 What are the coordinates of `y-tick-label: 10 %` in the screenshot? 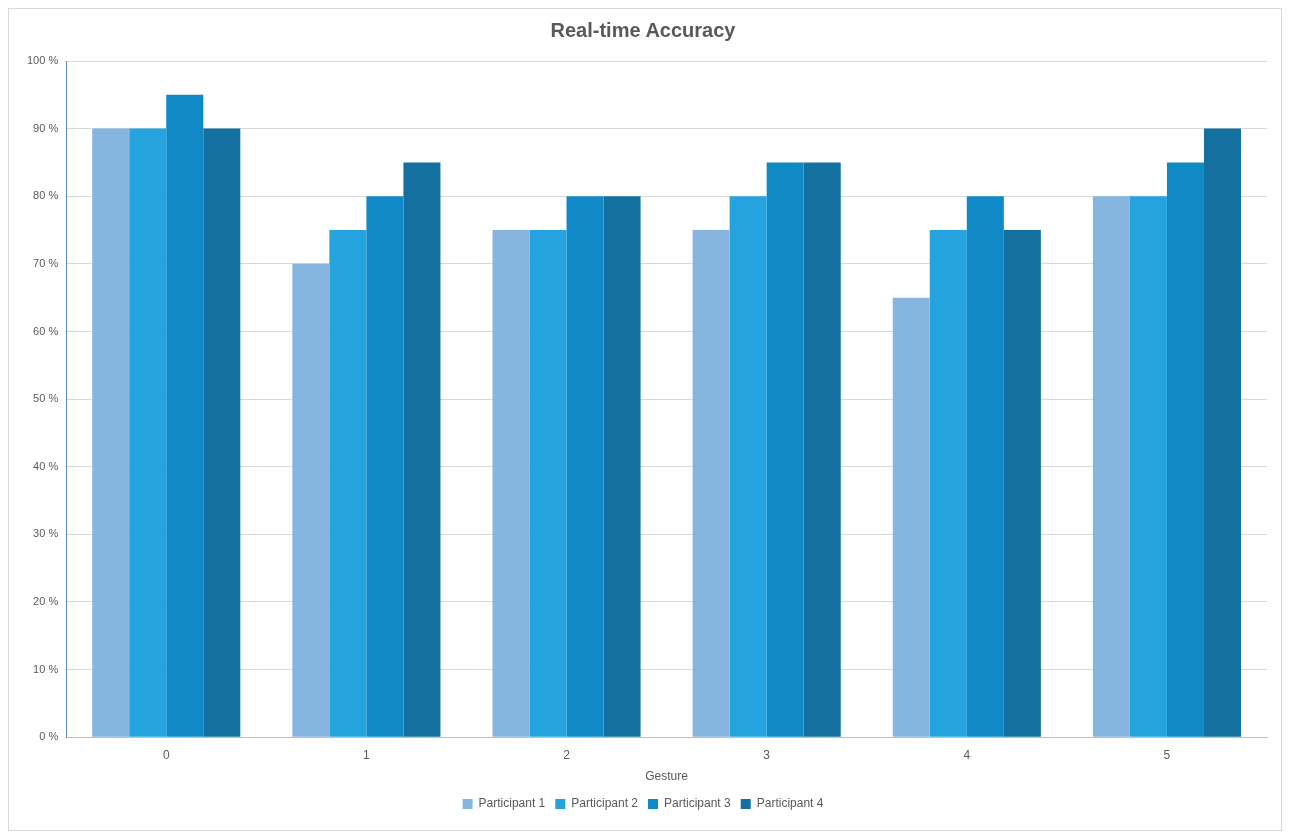 It's located at (46, 668).